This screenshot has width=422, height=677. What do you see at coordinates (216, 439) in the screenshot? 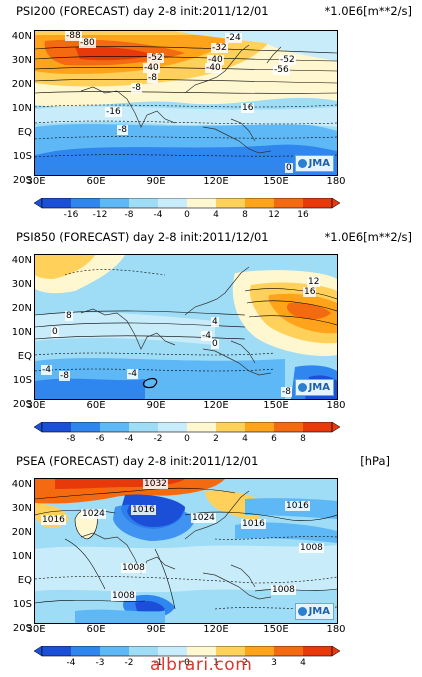
I see `colorbar-label: 2` at bounding box center [216, 439].